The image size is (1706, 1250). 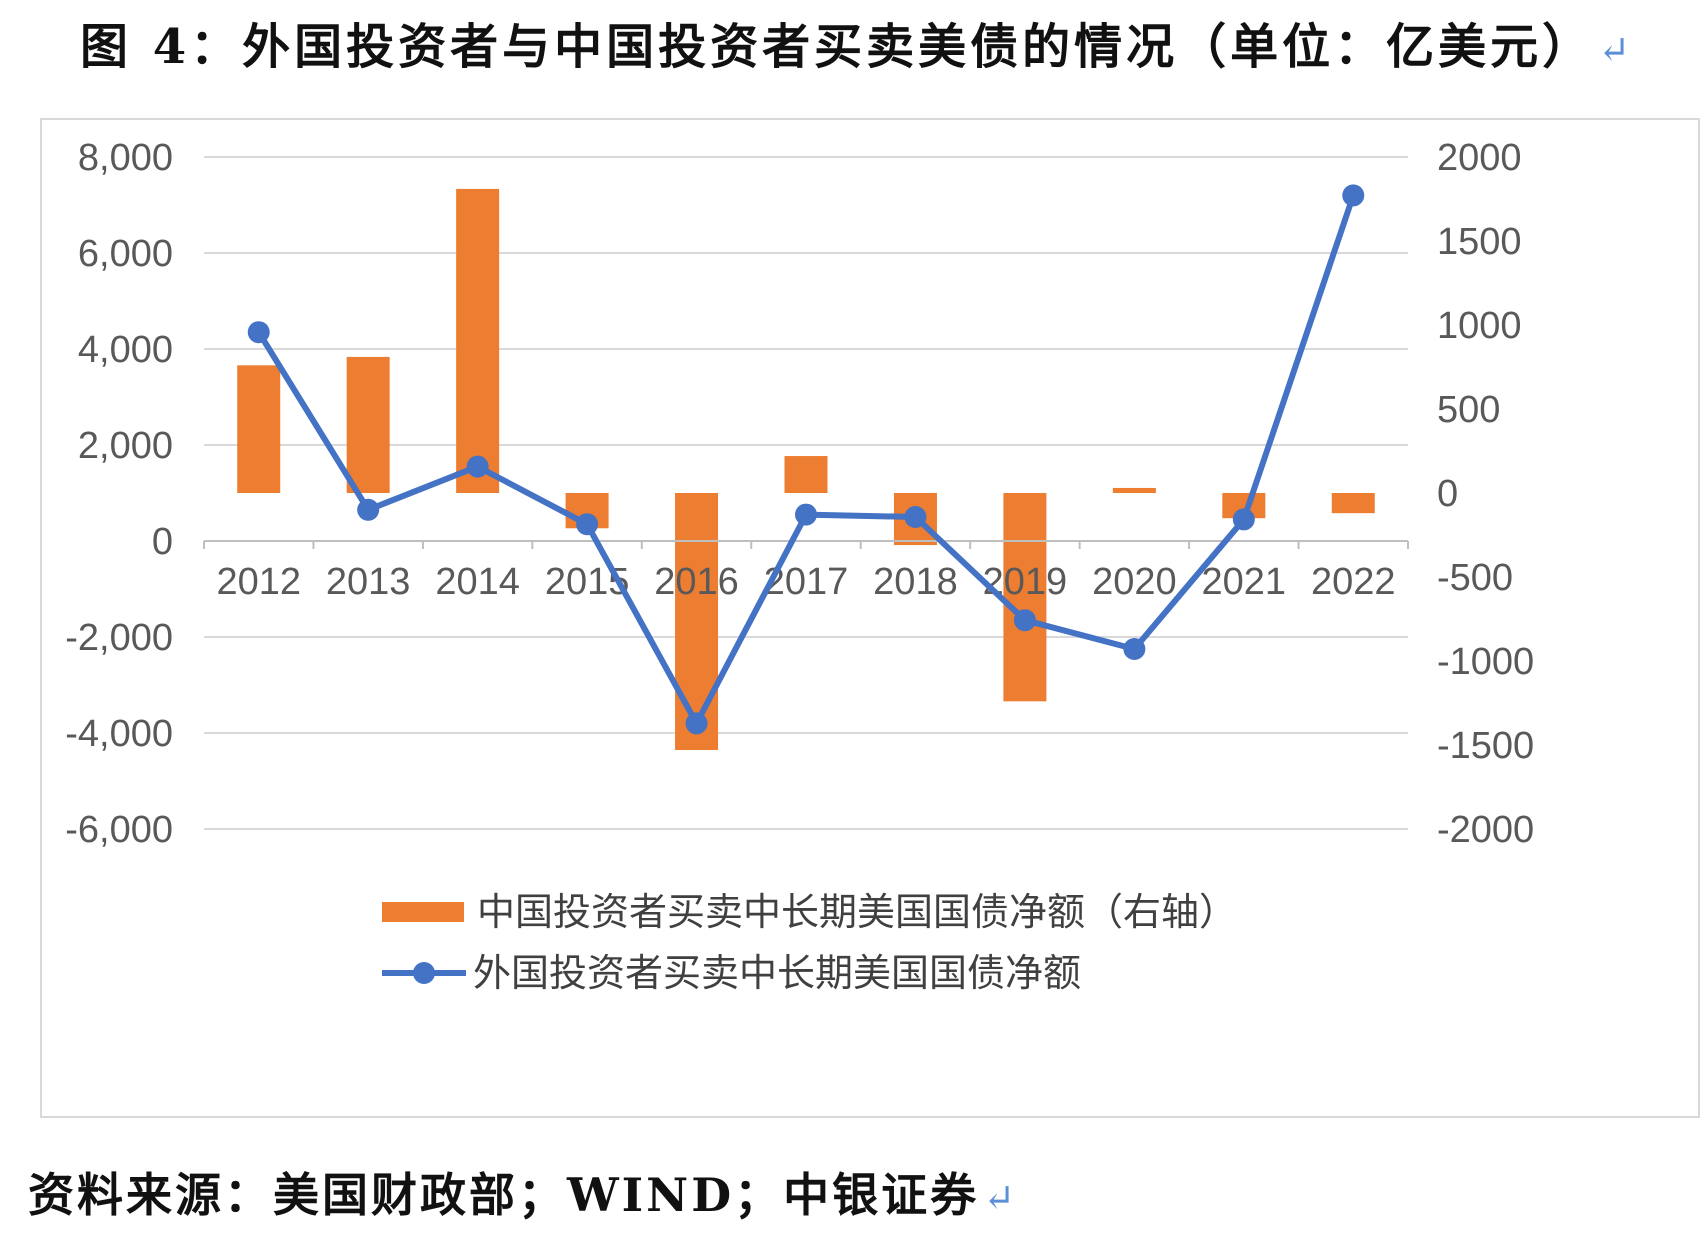 What do you see at coordinates (125, 350) in the screenshot?
I see `left-tick-label: 4,000` at bounding box center [125, 350].